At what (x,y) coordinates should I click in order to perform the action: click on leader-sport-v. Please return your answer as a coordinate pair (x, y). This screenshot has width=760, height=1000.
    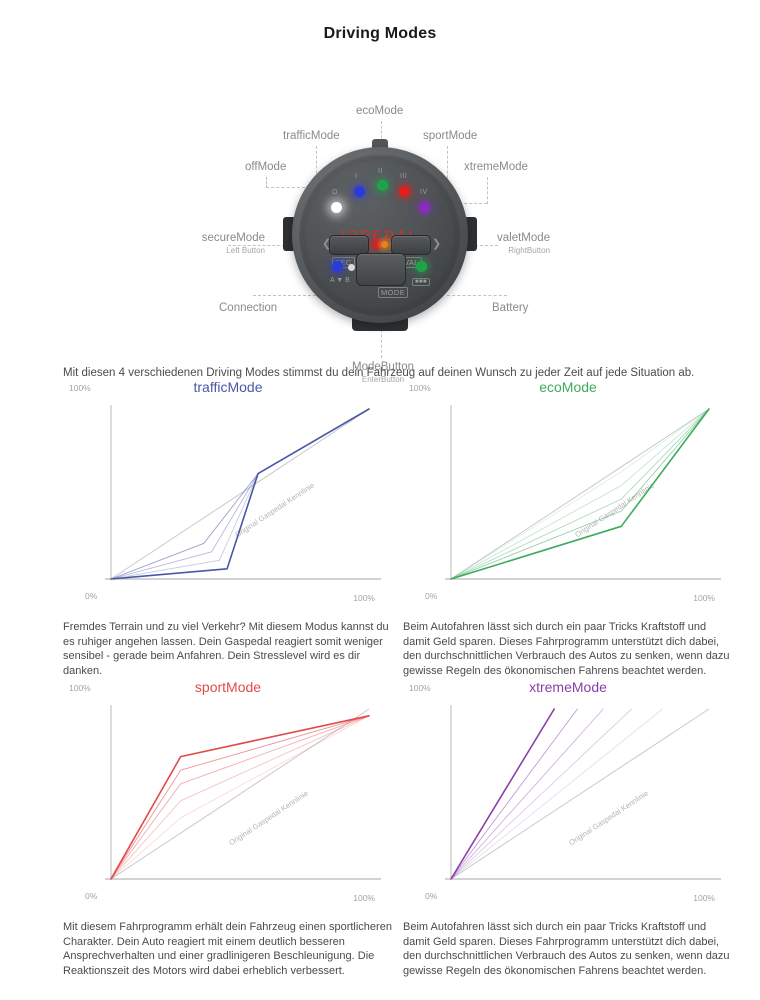
    Looking at the image, I should click on (447, 167).